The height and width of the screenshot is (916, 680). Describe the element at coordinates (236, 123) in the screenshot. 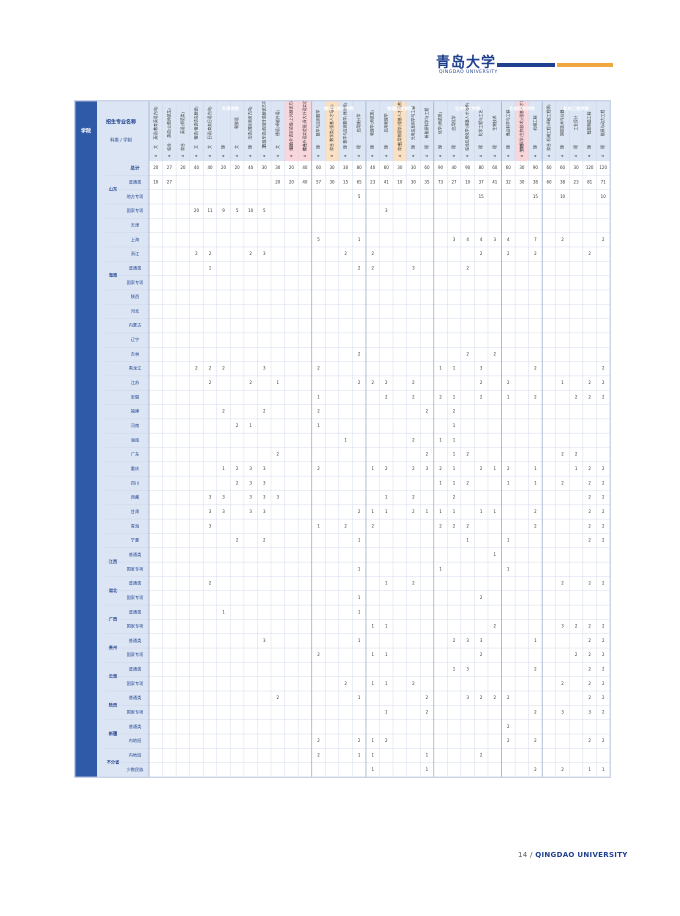

I see `major-name: 朝鲜语` at that location.